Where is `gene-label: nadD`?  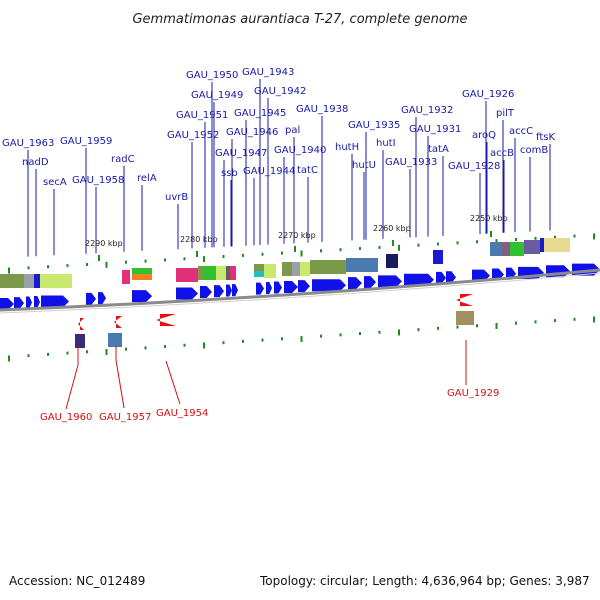
gene-label: nadD is located at coordinates (35, 162).